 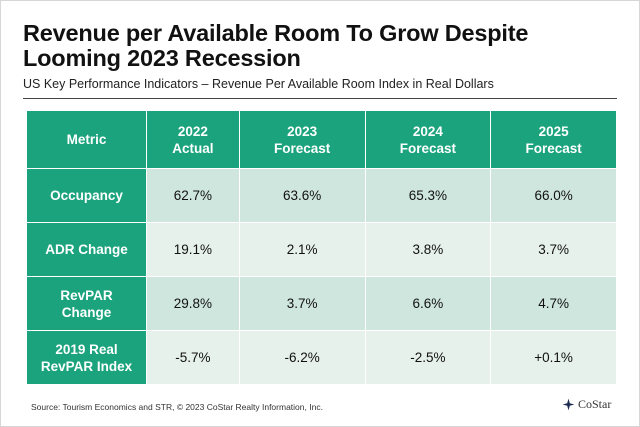 I want to click on table-cell: 2.1%, so click(x=302, y=250).